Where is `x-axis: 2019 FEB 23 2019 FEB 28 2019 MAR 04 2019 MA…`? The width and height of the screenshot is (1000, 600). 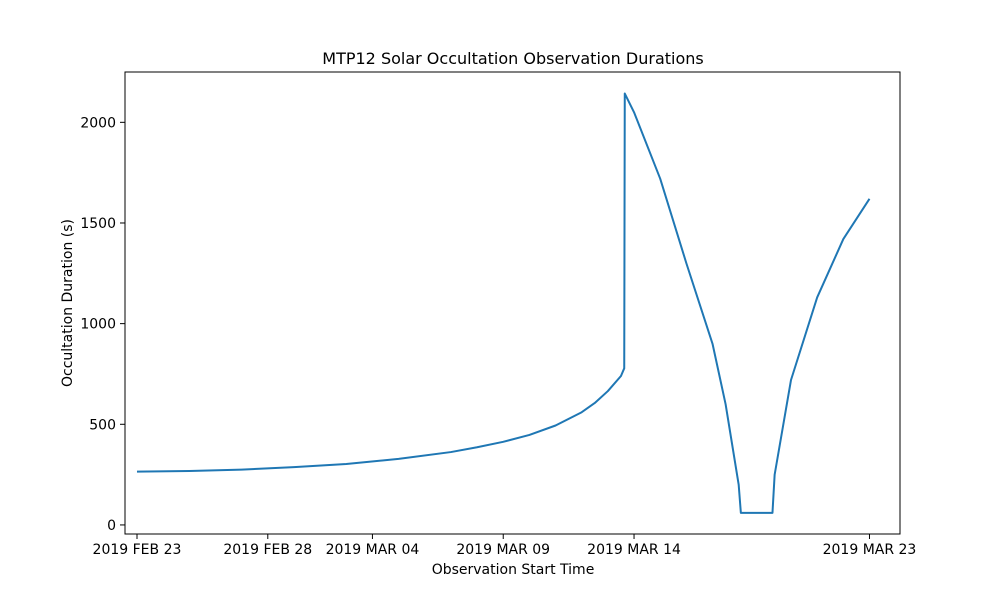 x-axis: 2019 FEB 23 2019 FEB 28 2019 MAR 04 2019 MA… is located at coordinates (505, 546).